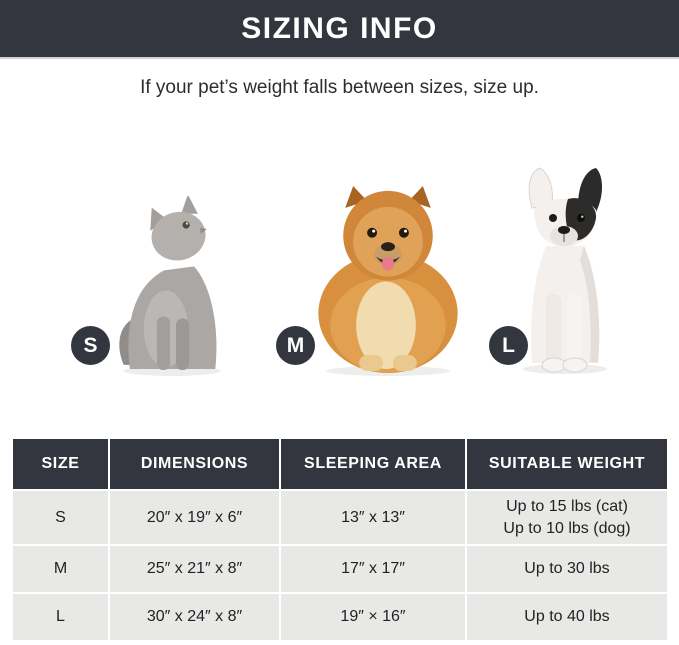 This screenshot has width=679, height=645. I want to click on cell-sleeping-area-m: 17″ x 17″, so click(373, 569).